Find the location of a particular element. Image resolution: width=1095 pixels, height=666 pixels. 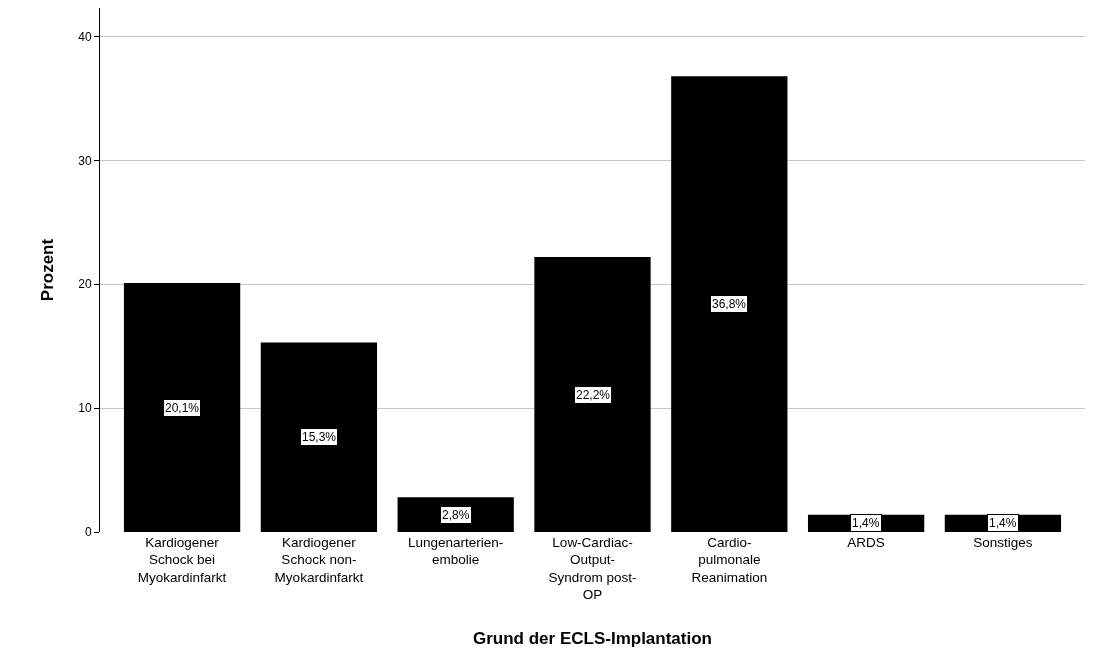

data-label: 2,8% is located at coordinates (456, 515).